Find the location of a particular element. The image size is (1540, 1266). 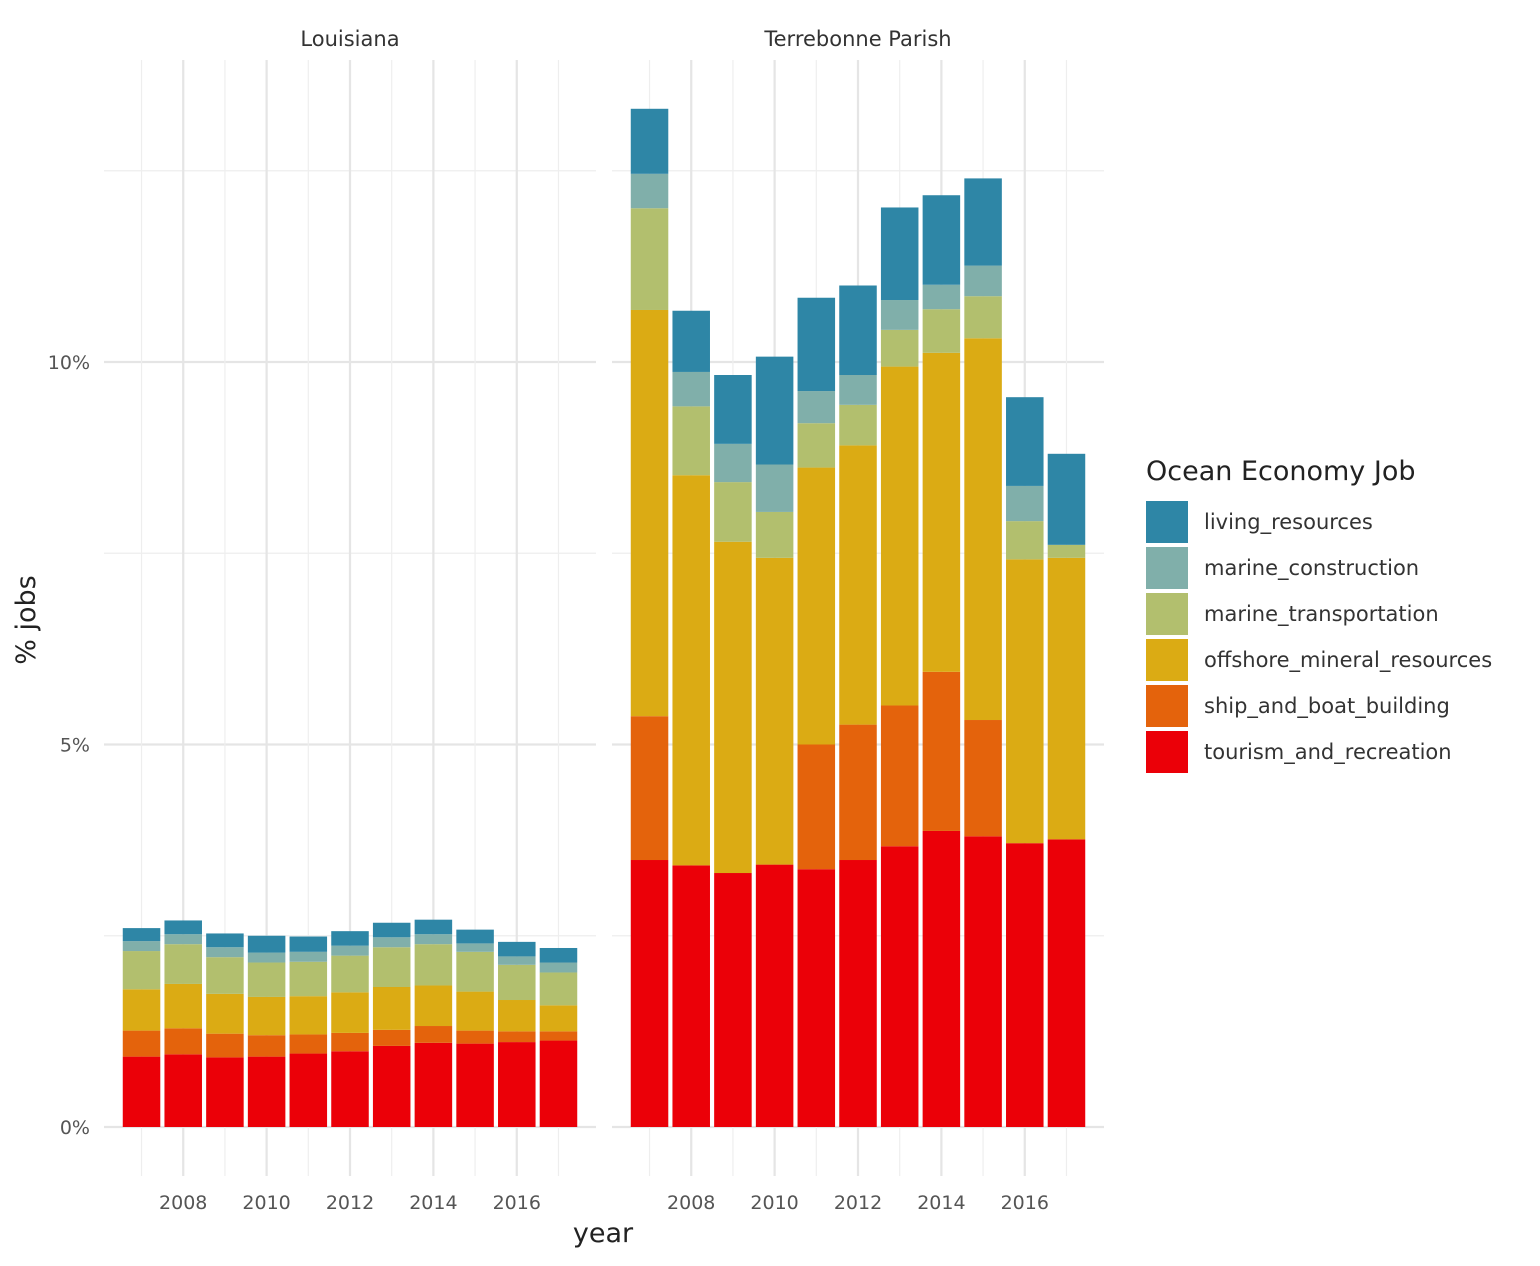

legend-item: ship_and_boat_building is located at coordinates (1319, 706).